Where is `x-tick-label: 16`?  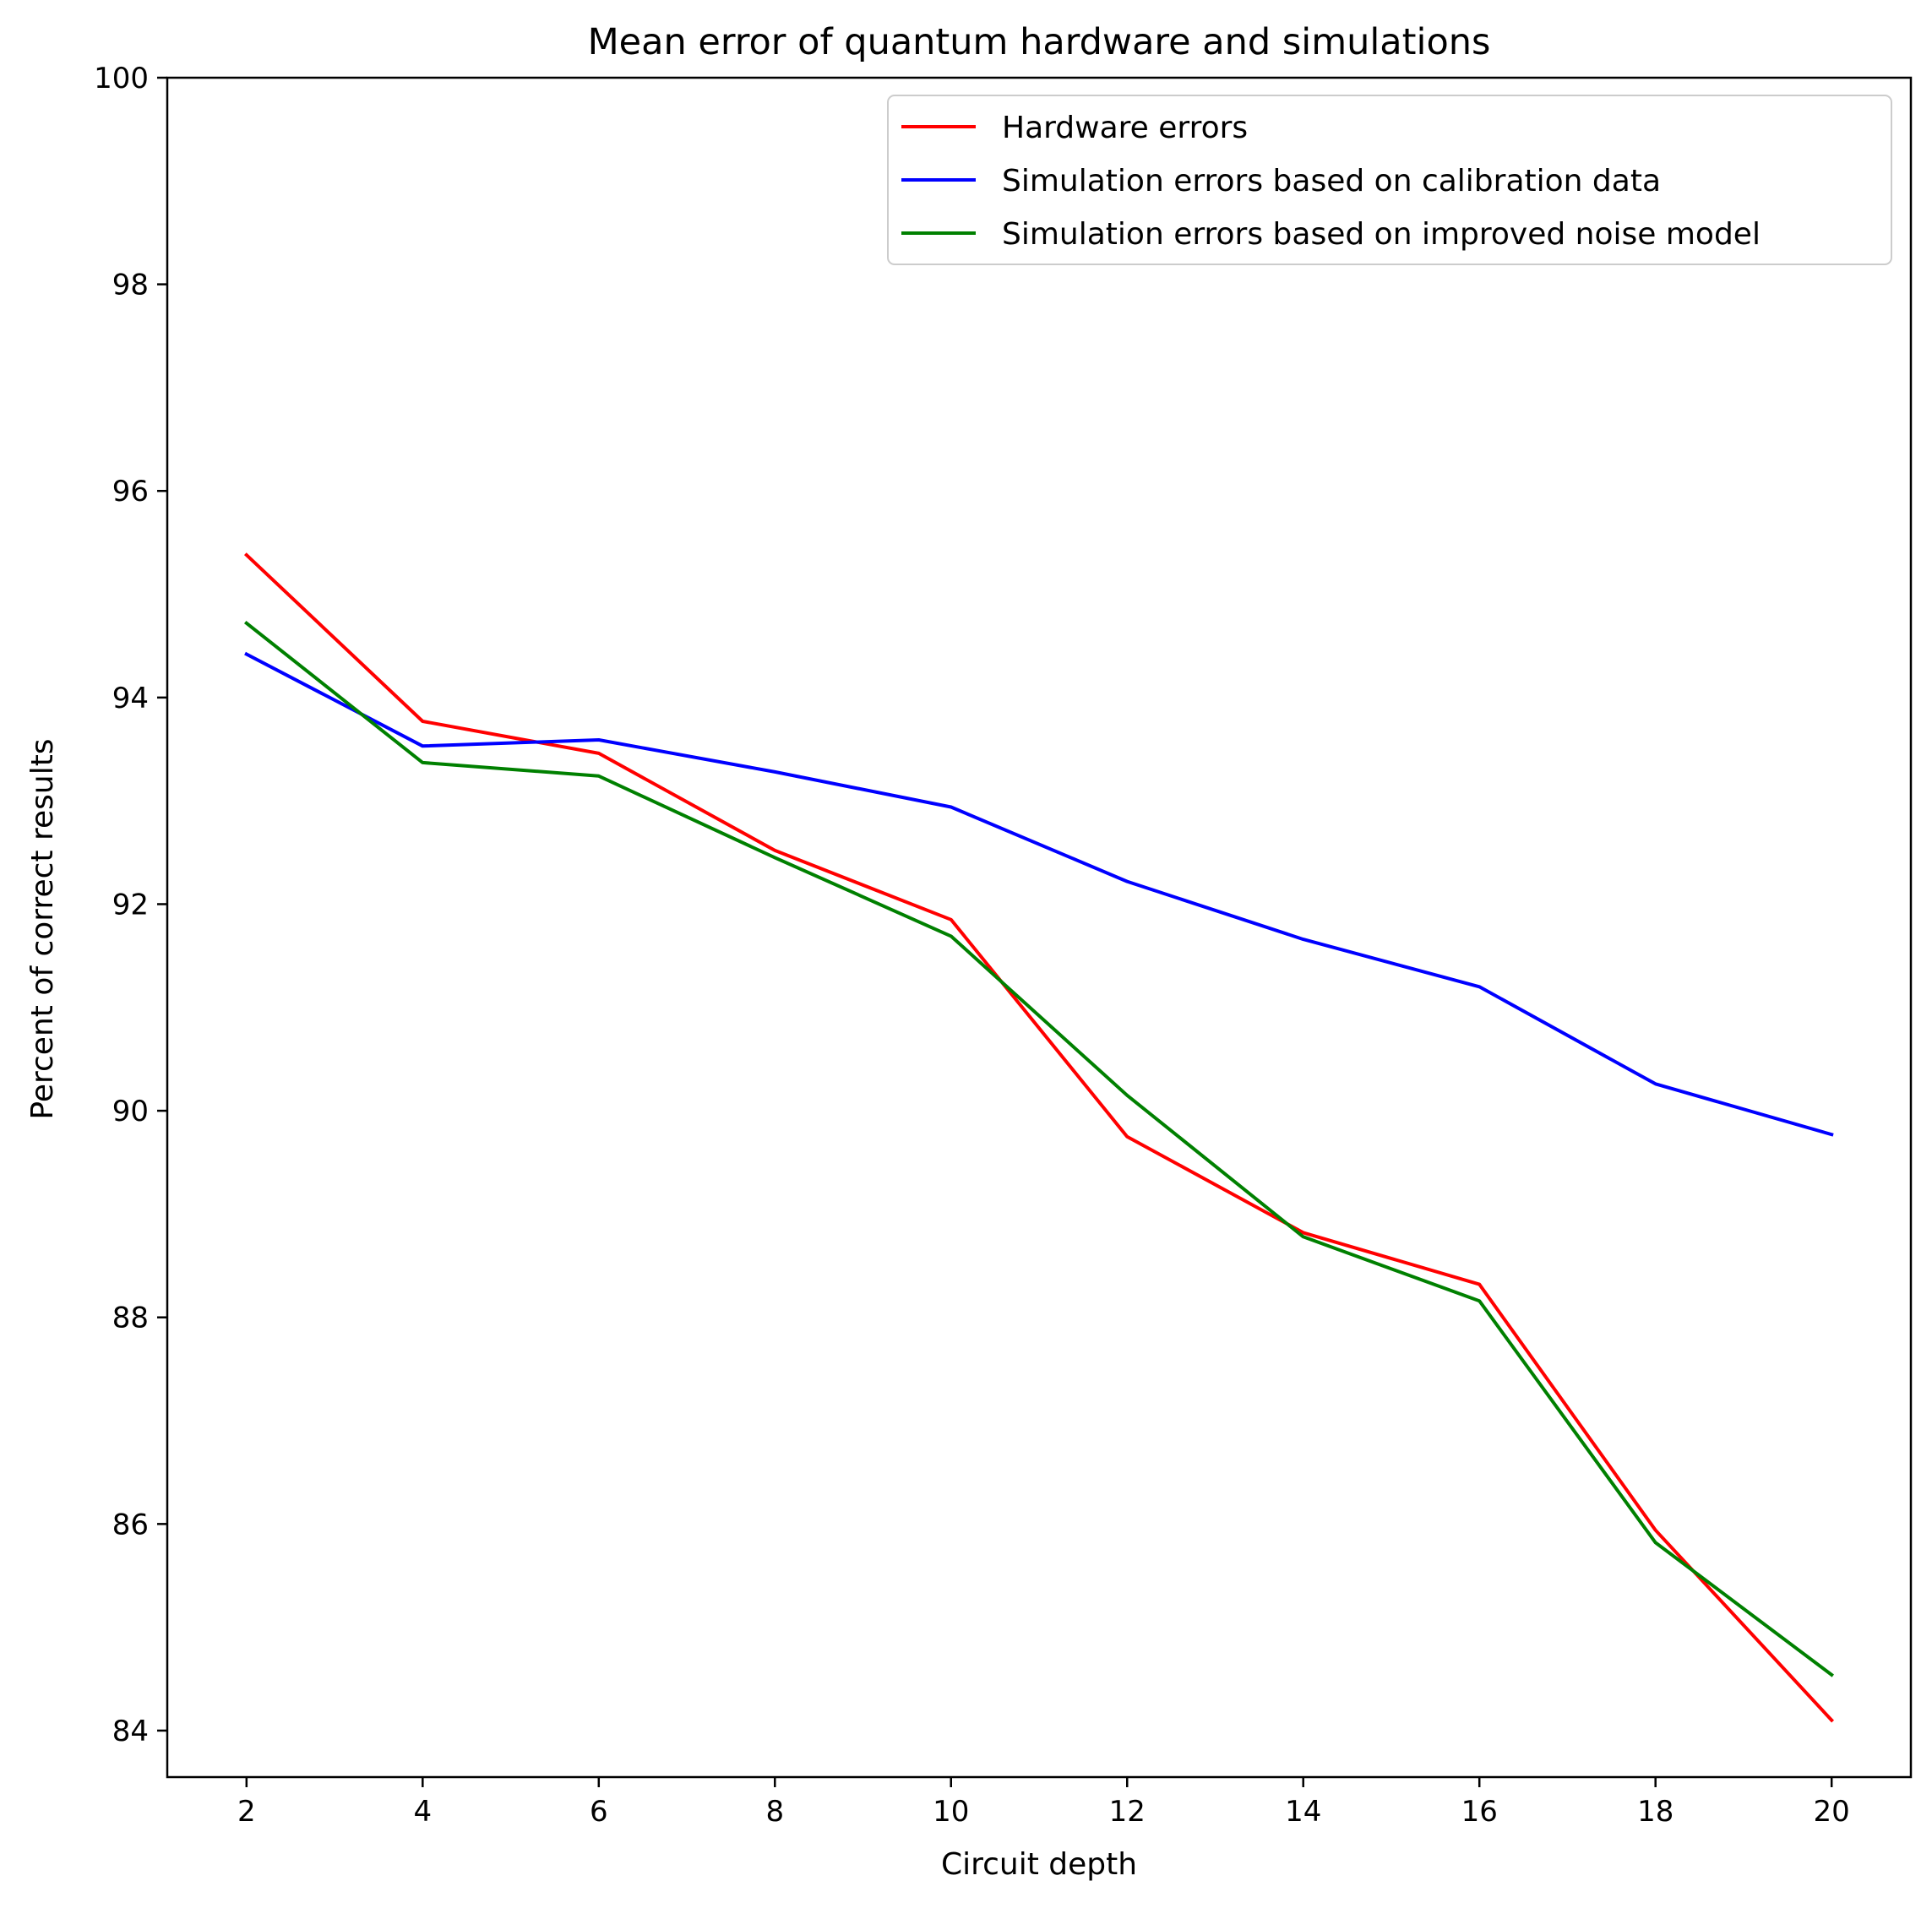 x-tick-label: 16 is located at coordinates (1479, 1812).